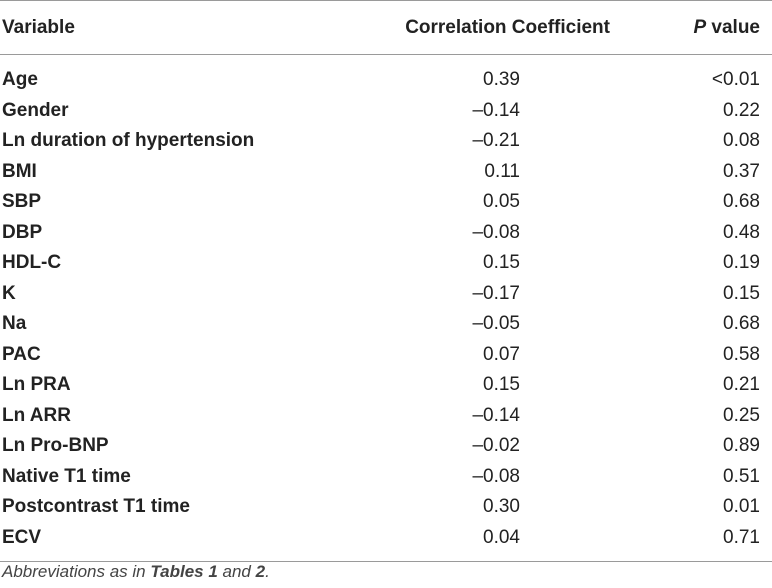 The width and height of the screenshot is (772, 588). What do you see at coordinates (386, 561) in the screenshot?
I see `table-bottom-rule` at bounding box center [386, 561].